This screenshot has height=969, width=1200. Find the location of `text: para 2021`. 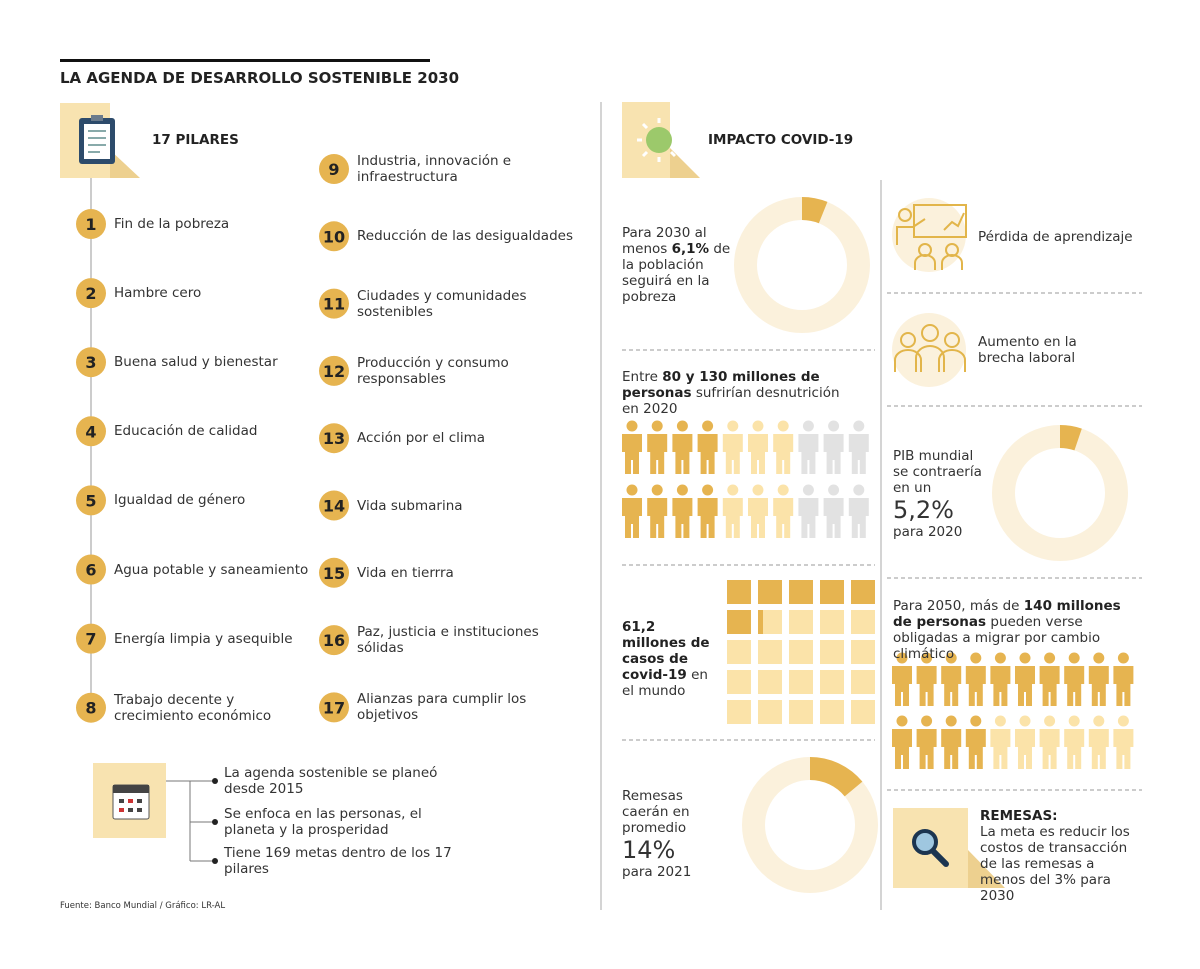

text: para 2021 is located at coordinates (657, 872).